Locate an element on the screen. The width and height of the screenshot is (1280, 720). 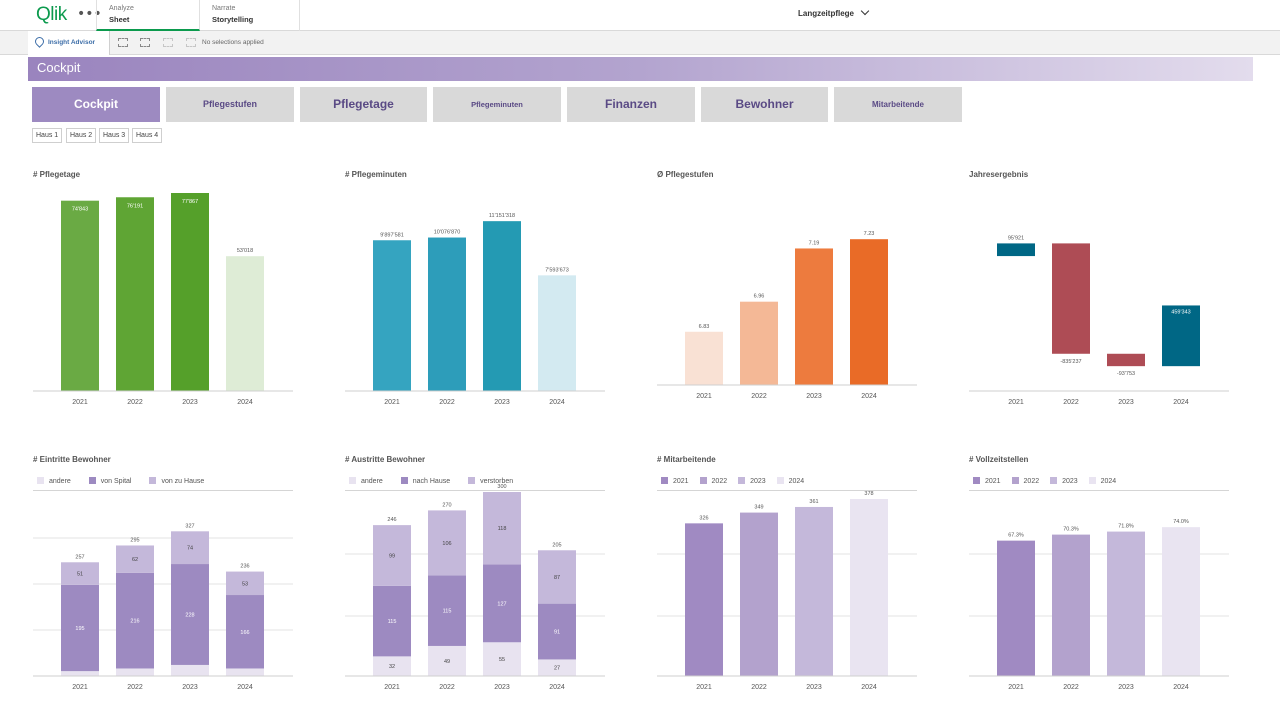
total-label: 236 is located at coordinates (244, 567).